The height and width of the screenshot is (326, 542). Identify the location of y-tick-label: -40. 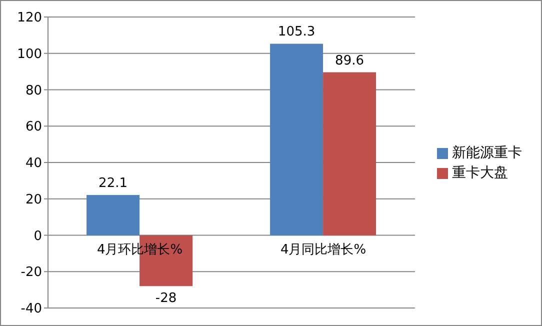
(31, 309).